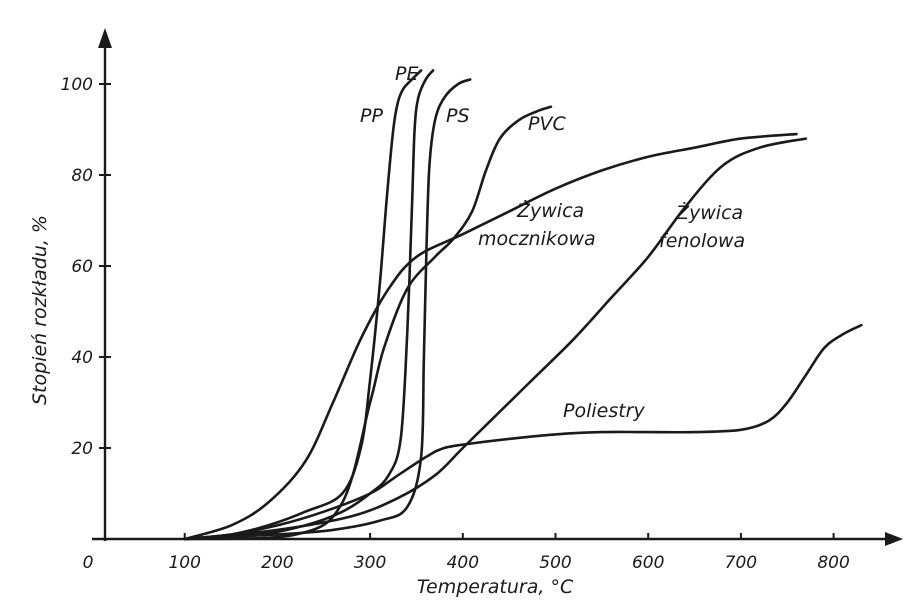  I want to click on x-tick-label: 600, so click(648, 563).